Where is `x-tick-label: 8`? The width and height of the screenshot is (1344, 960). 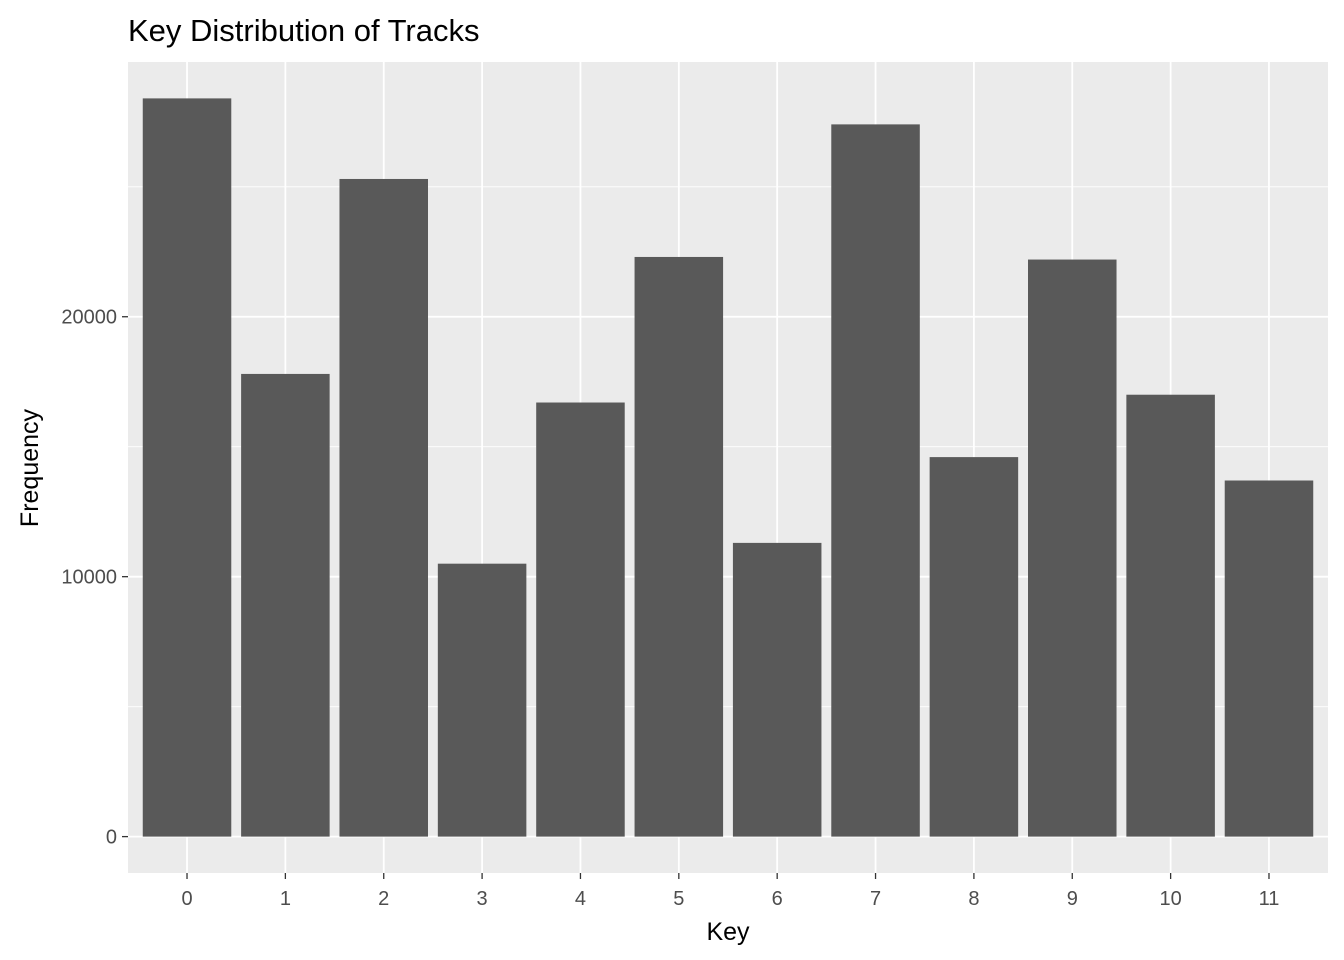 x-tick-label: 8 is located at coordinates (973, 899).